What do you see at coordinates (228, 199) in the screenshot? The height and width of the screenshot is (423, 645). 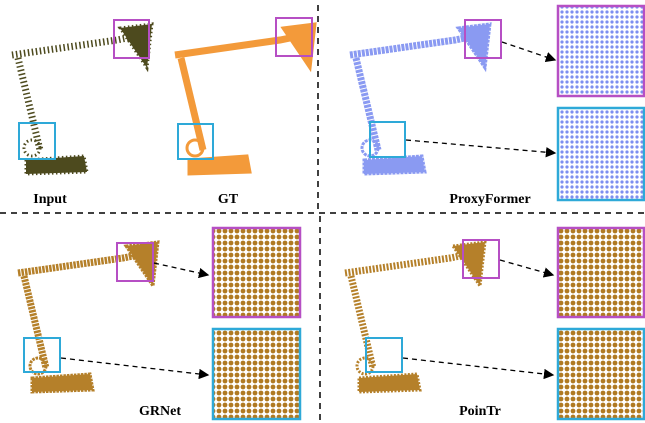 I see `method-label: GT` at bounding box center [228, 199].